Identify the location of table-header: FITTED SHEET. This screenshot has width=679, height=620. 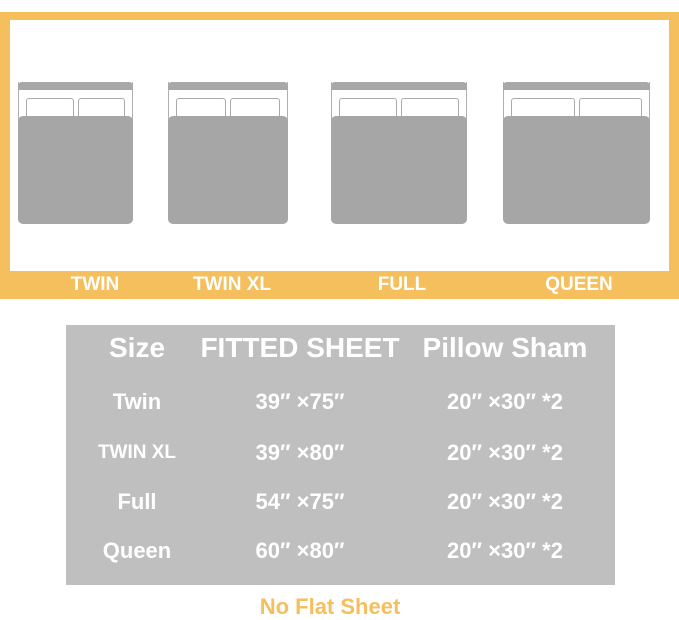
(300, 347).